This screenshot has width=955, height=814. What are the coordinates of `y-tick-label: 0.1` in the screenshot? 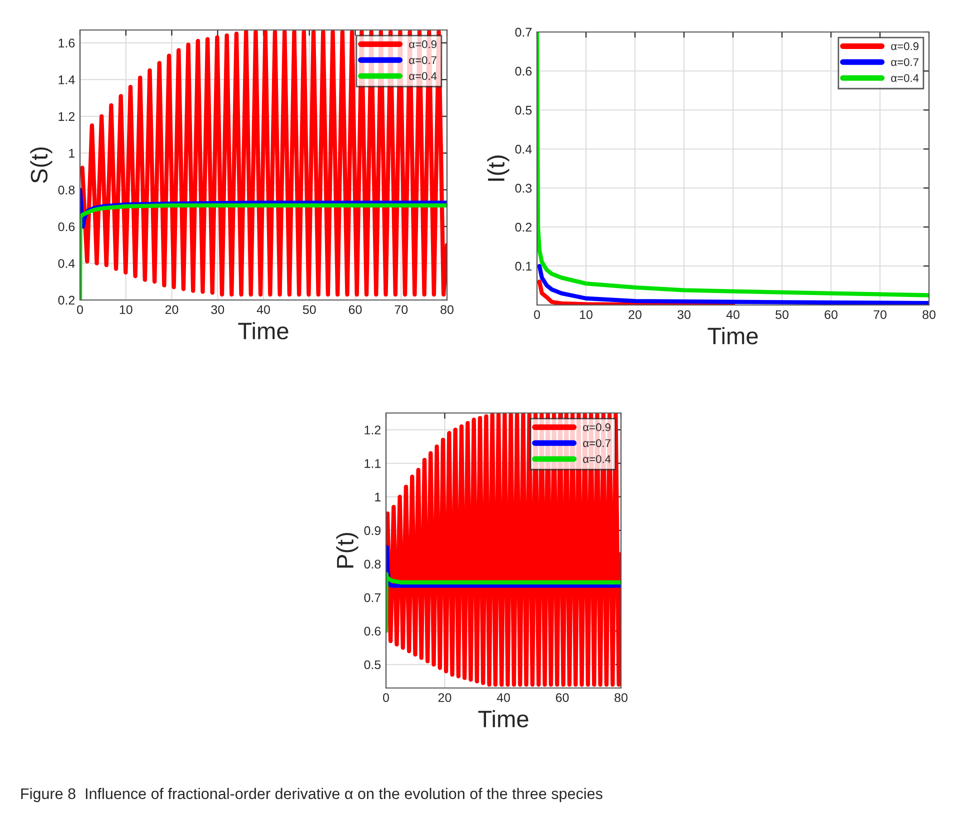 It's located at (523, 266).